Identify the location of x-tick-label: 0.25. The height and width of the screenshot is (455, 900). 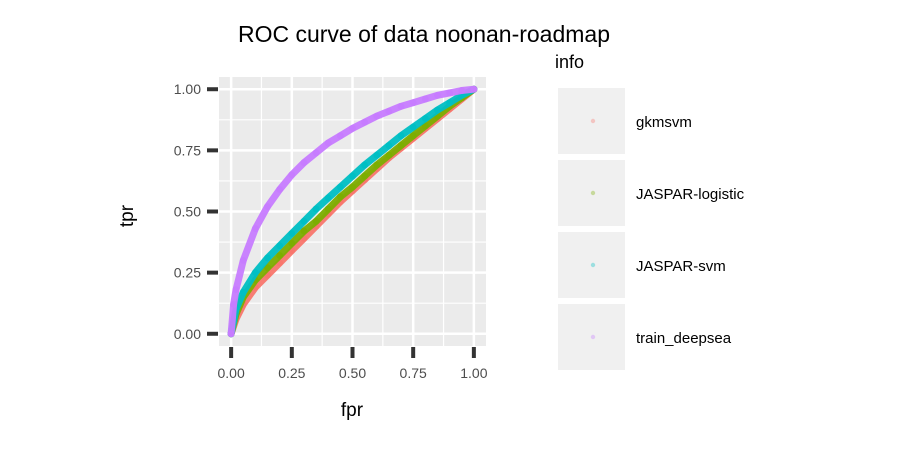
(291, 373).